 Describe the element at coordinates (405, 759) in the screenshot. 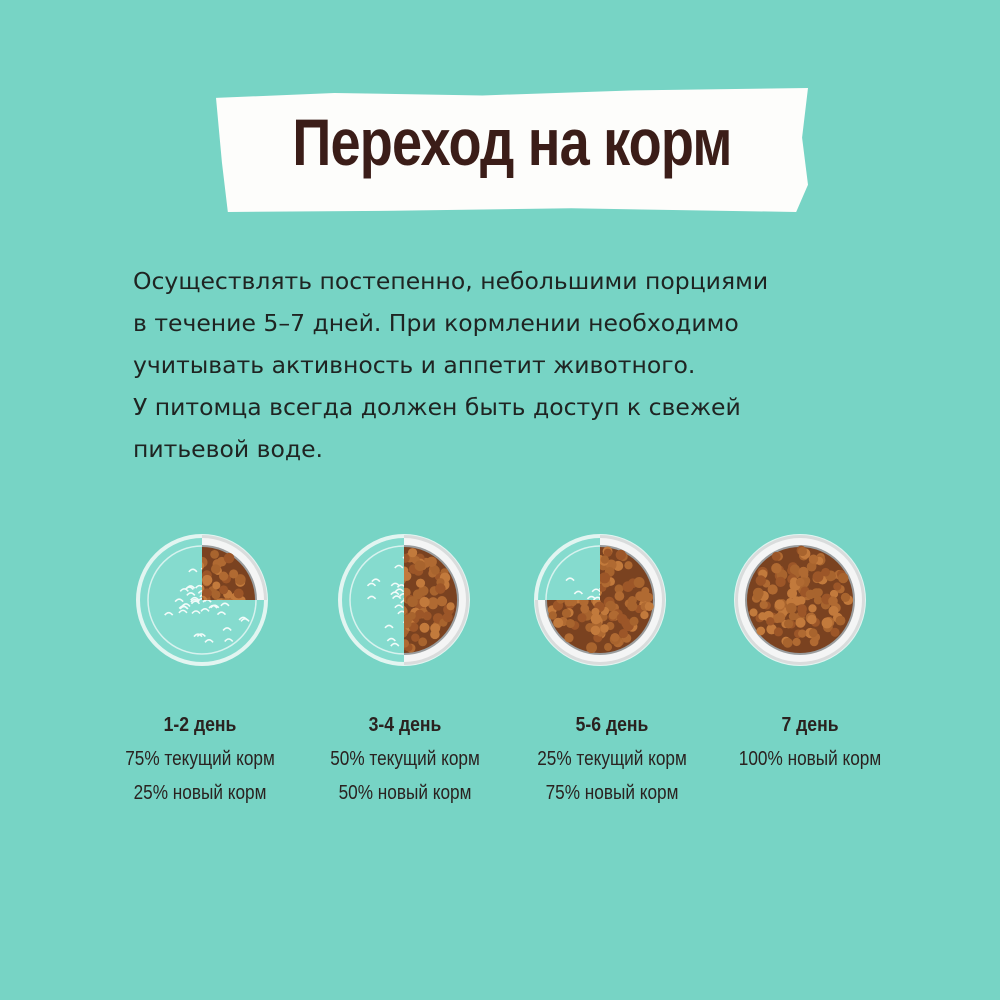

I see `stage-2: 3-4 день 50% текущий корм 50% новый корм` at that location.